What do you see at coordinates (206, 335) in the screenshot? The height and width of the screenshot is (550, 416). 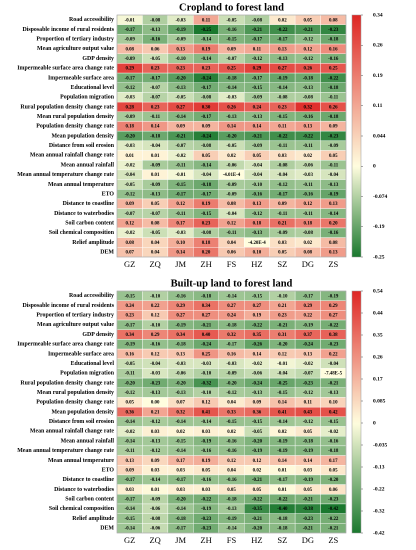 I see `cell-label: 0.40` at bounding box center [206, 335].